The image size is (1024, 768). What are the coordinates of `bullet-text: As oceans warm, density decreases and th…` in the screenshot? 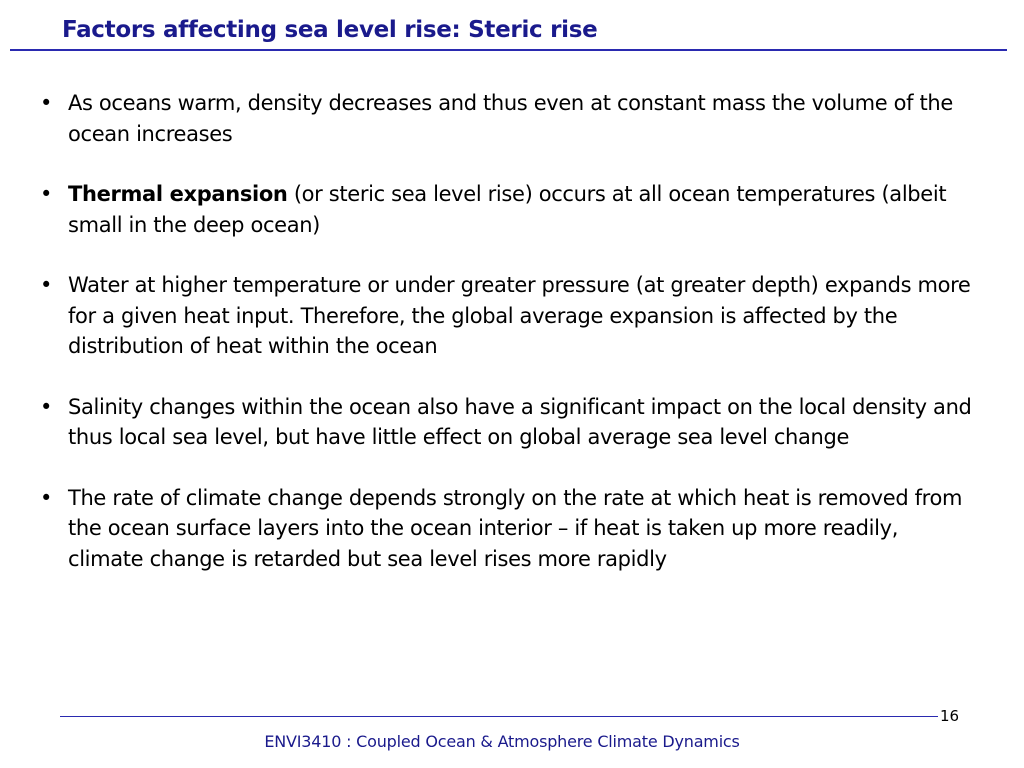 It's located at (510, 118).